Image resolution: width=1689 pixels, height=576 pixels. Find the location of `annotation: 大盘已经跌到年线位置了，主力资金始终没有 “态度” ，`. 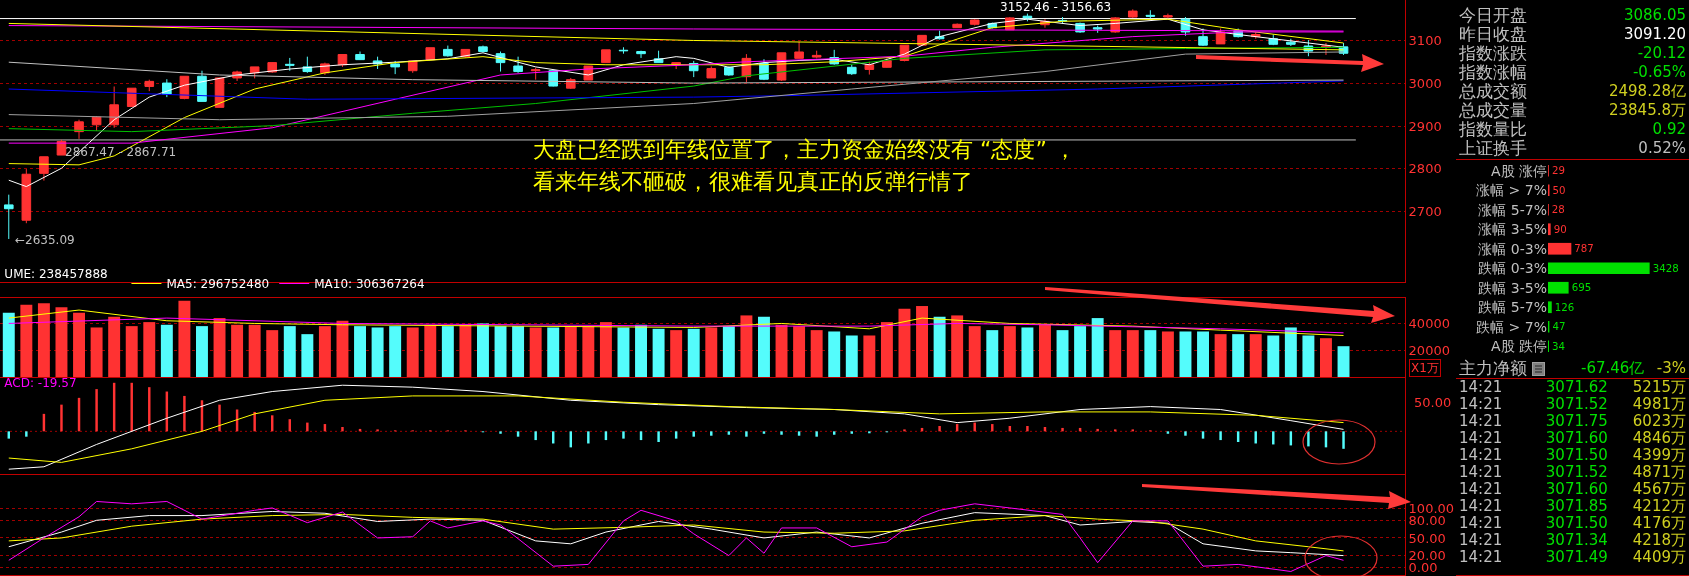

annotation: 大盘已经跌到年线位置了，主力资金始终没有 “态度” ， is located at coordinates (804, 149).